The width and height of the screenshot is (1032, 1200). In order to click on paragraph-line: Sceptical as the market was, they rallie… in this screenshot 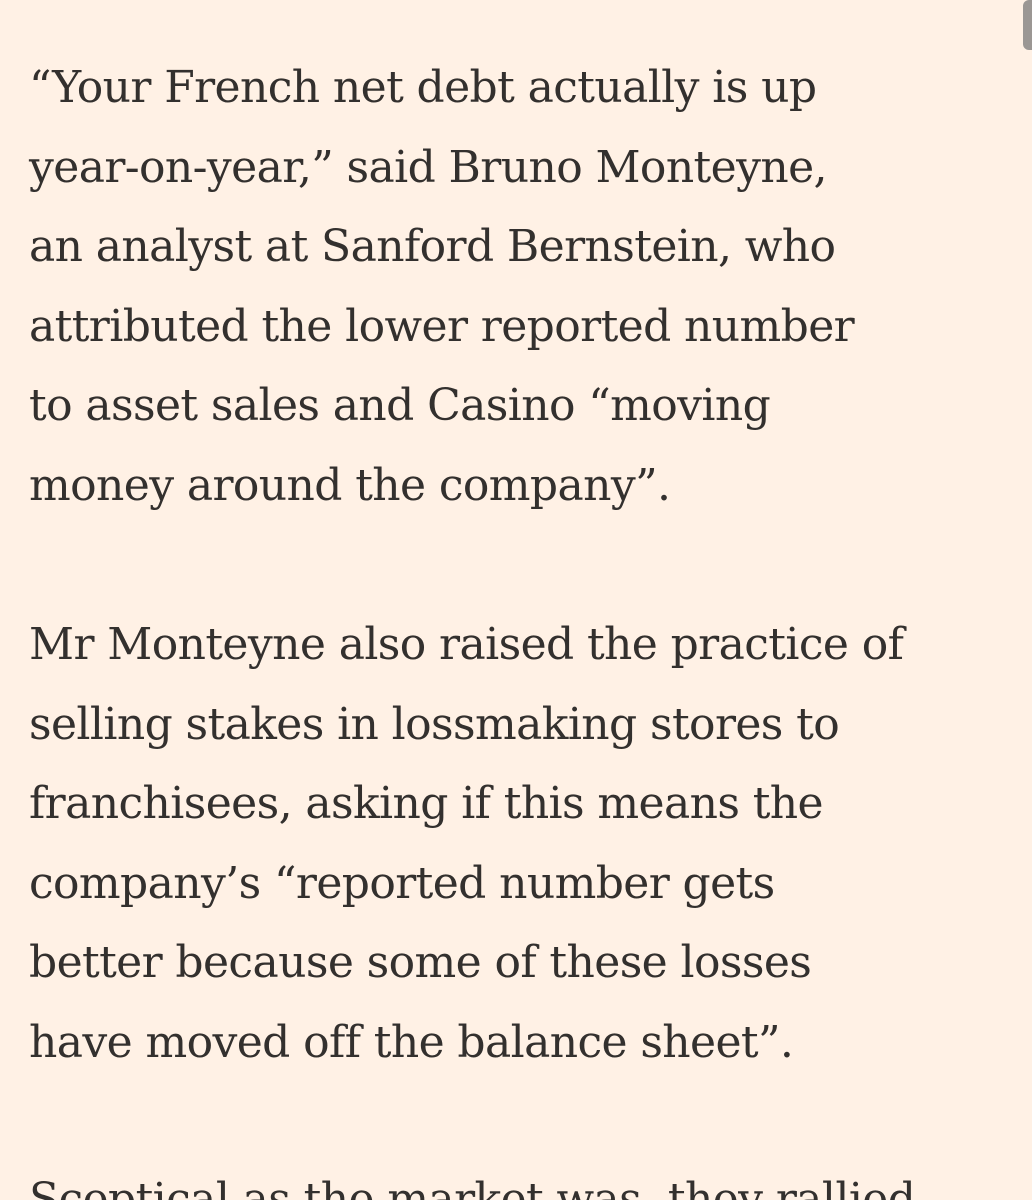, I will do `click(472, 1187)`.